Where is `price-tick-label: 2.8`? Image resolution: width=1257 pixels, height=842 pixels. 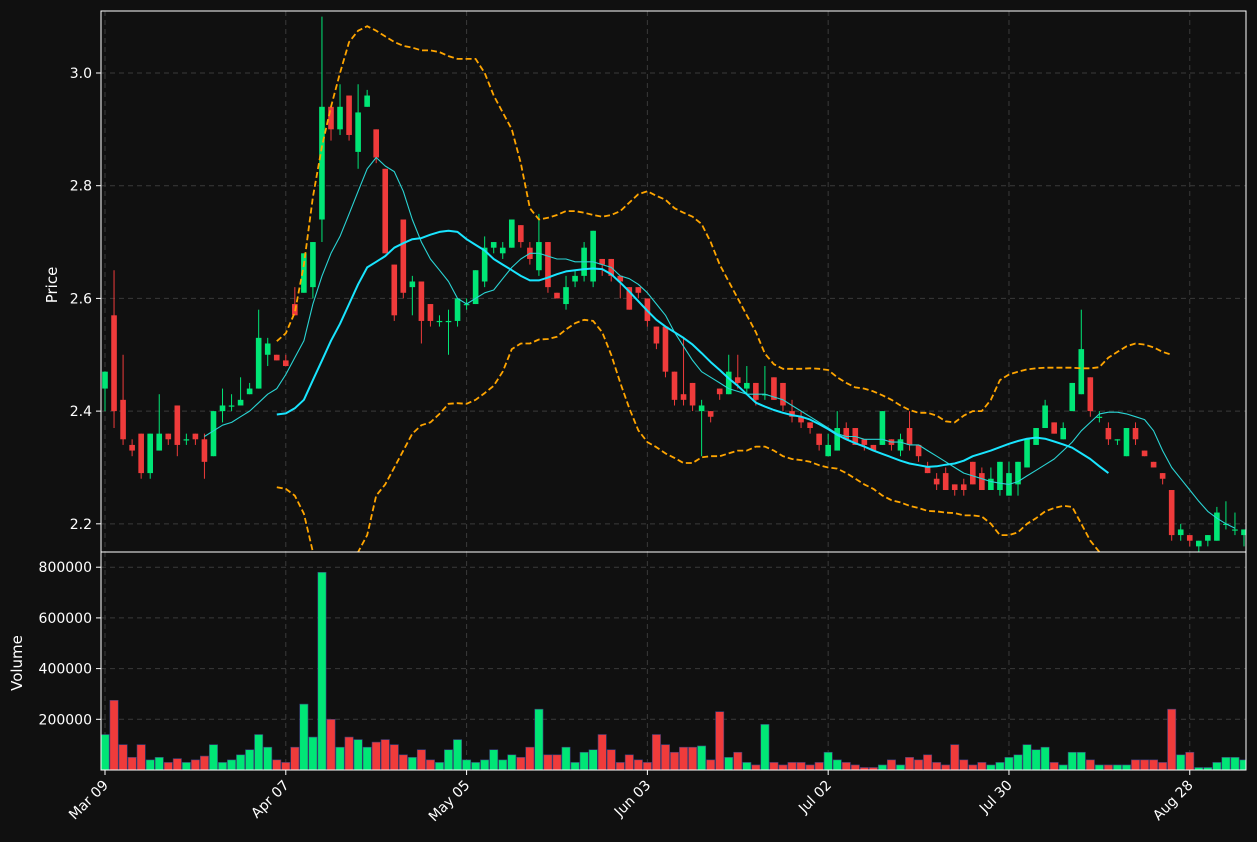 price-tick-label: 2.8 is located at coordinates (81, 187).